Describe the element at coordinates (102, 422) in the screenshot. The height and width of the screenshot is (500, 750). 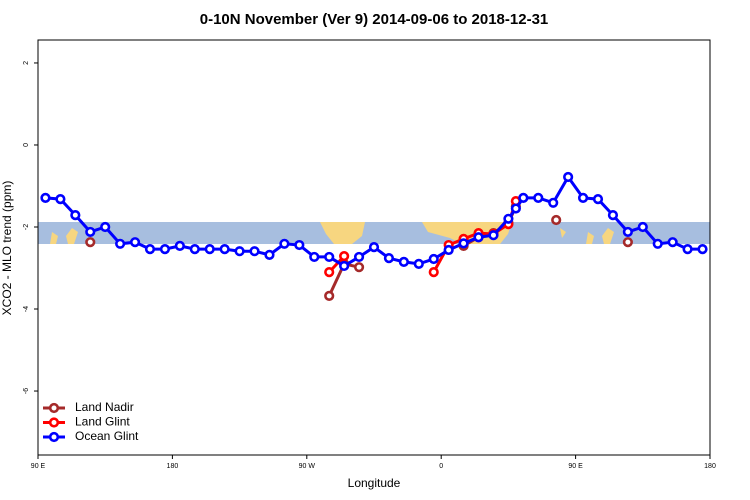
I see `legend-label: Land Glint` at that location.